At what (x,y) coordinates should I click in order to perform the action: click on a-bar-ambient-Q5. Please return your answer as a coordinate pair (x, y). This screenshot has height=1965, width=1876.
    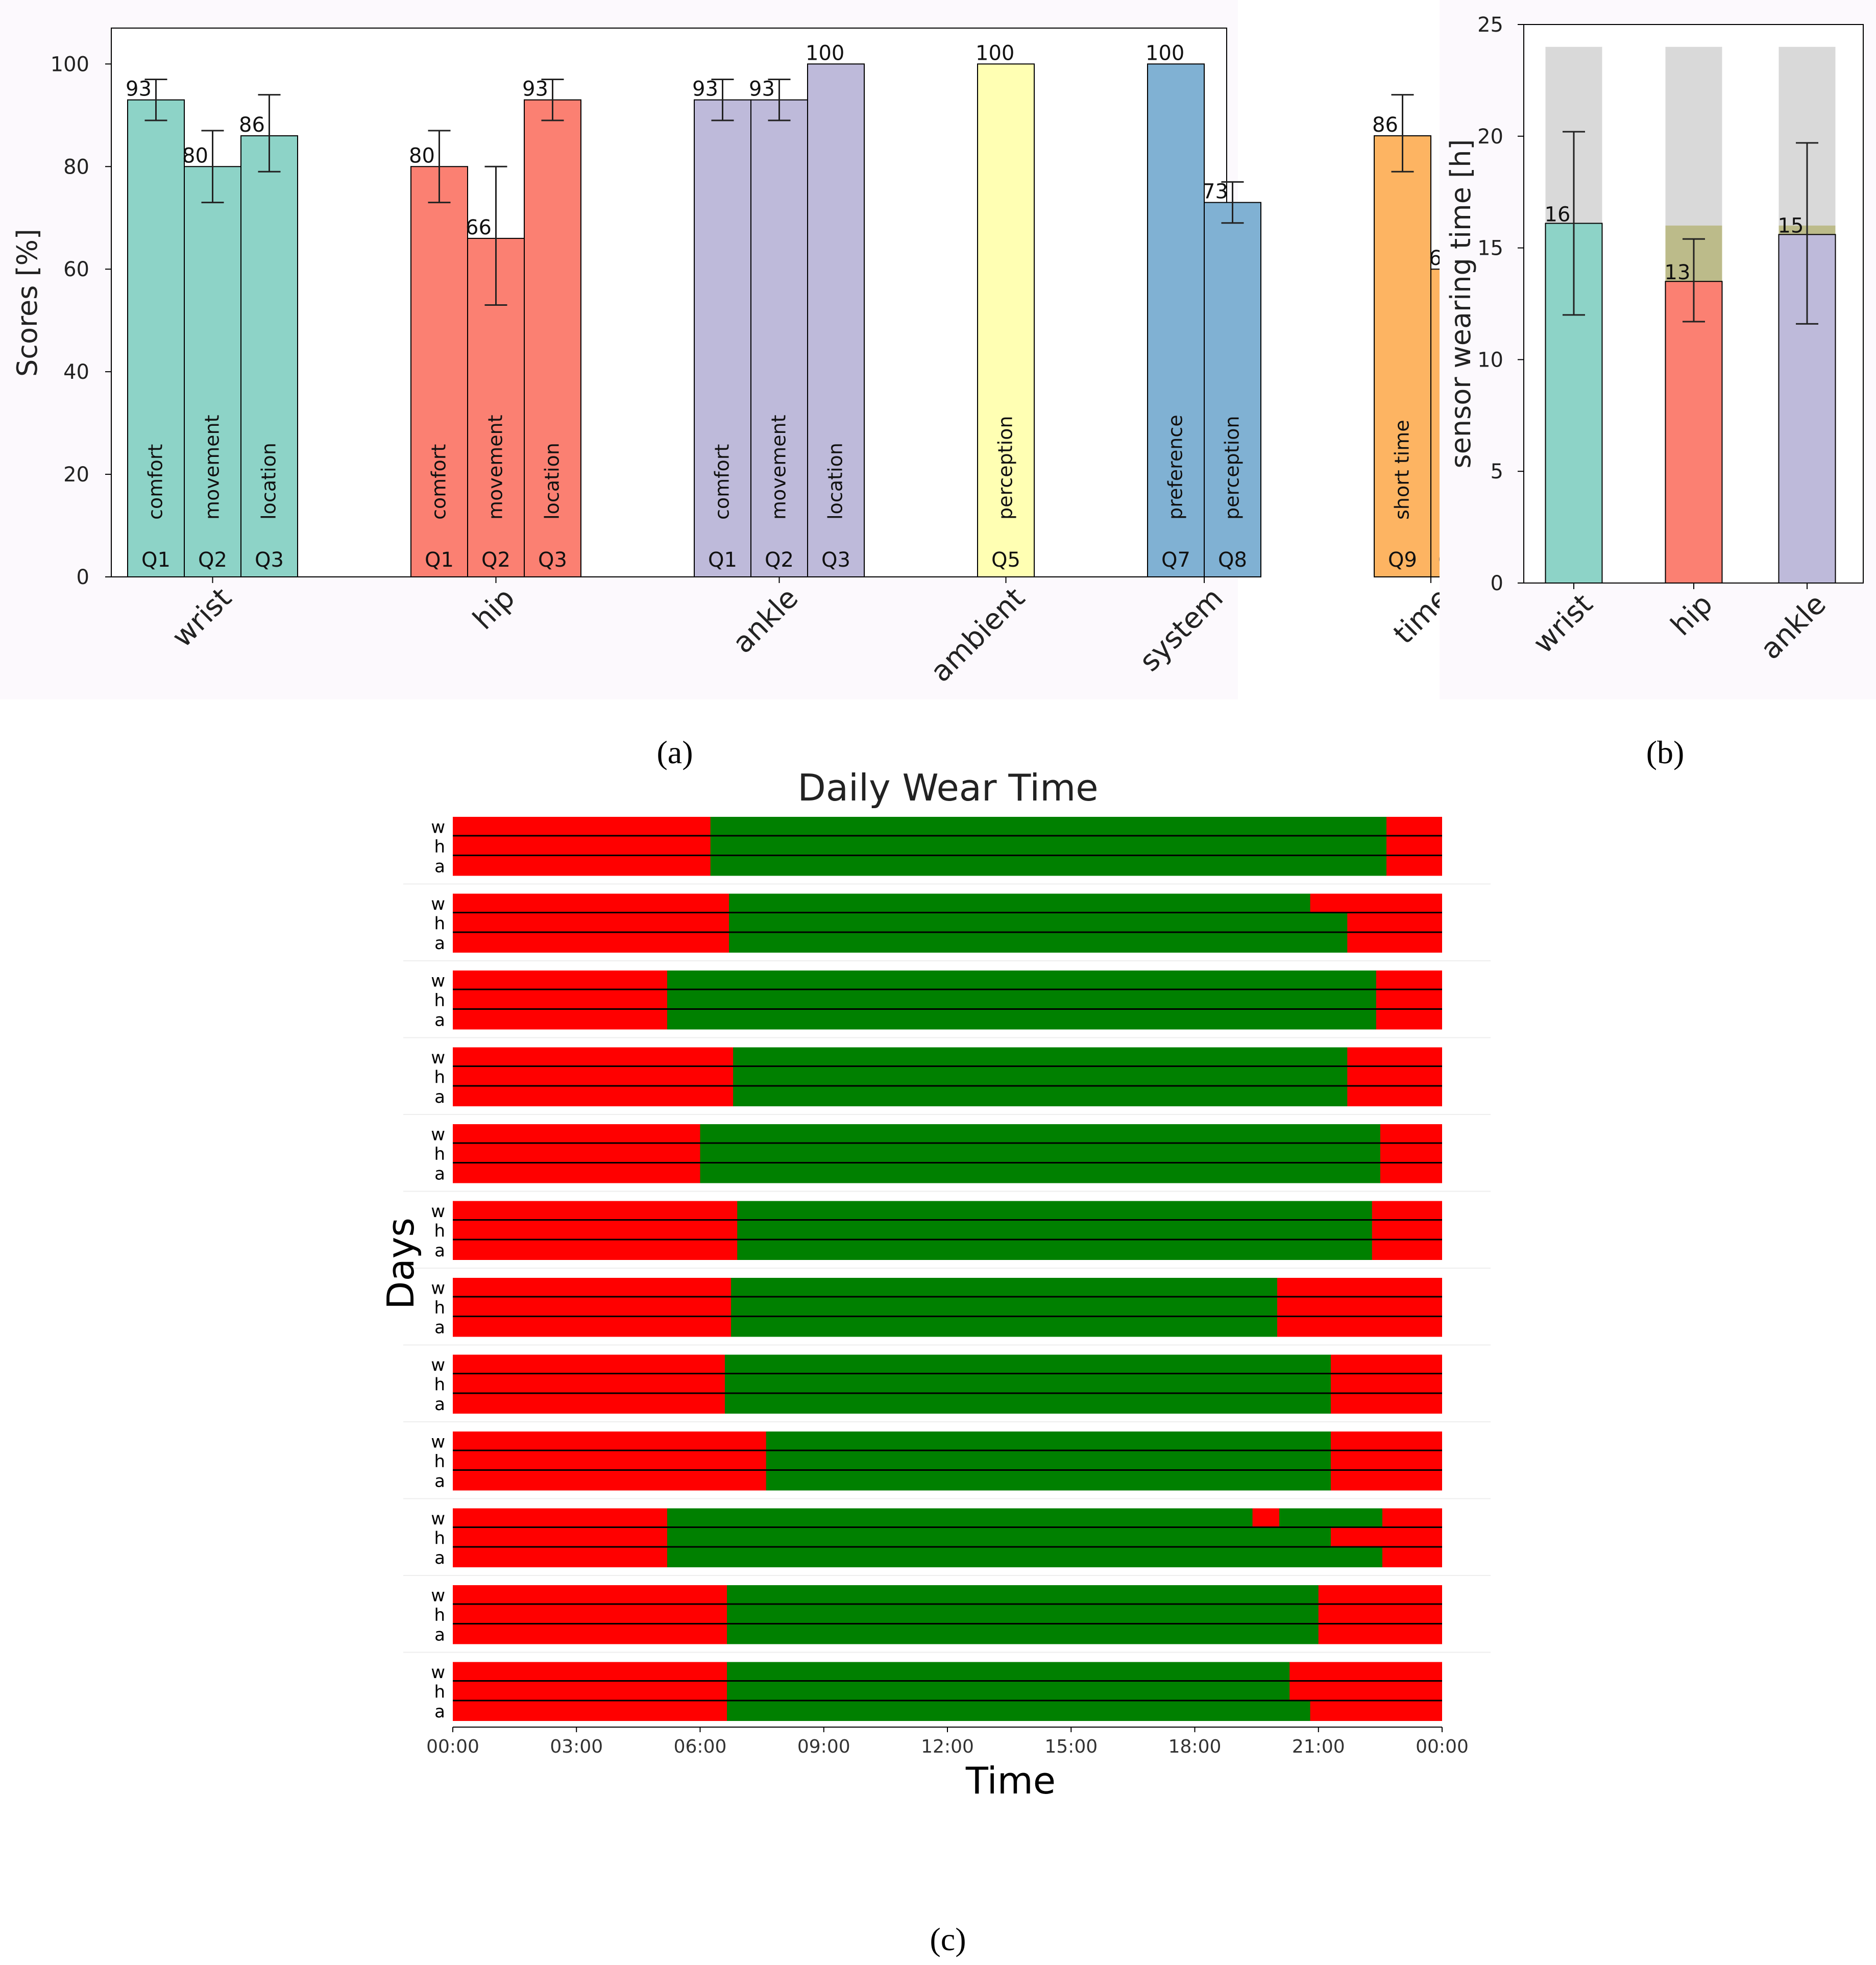
    Looking at the image, I should click on (1006, 320).